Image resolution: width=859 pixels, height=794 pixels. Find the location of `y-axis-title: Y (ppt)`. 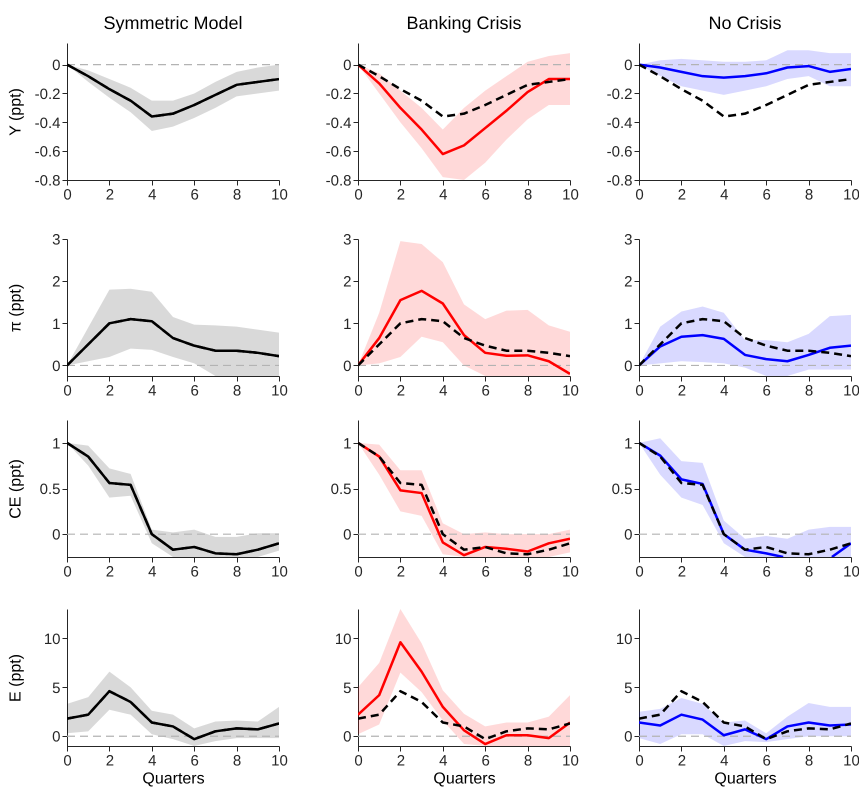

y-axis-title: Y (ppt) is located at coordinates (16, 112).